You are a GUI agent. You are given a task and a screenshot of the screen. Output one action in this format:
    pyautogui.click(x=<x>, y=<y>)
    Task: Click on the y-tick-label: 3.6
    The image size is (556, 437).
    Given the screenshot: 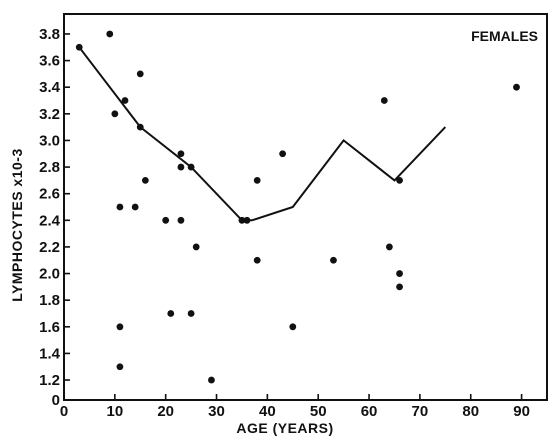 What is the action you would take?
    pyautogui.click(x=49, y=61)
    